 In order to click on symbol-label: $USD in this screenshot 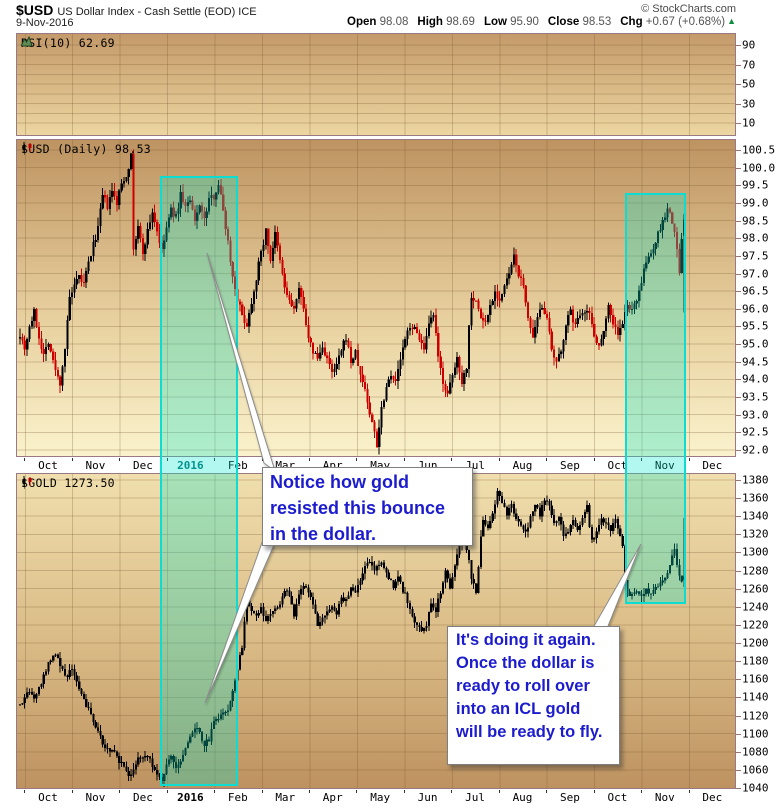, I will do `click(35, 10)`.